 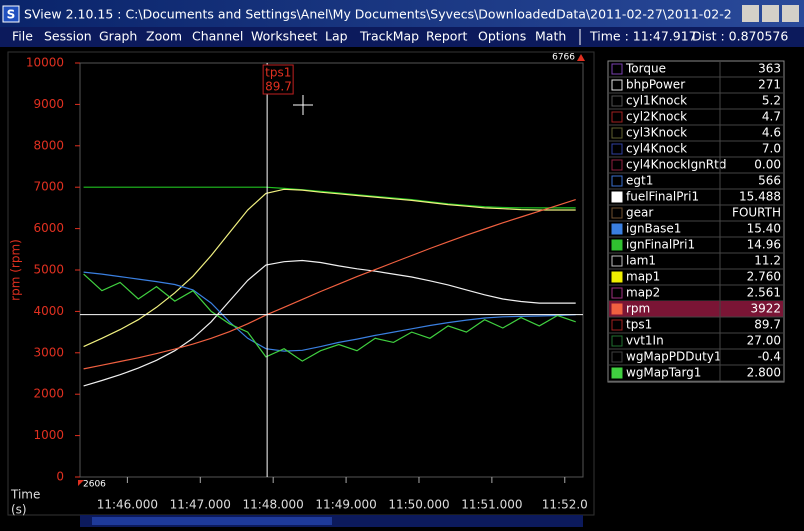 What do you see at coordinates (767, 165) in the screenshot?
I see `channel-value: 0.00` at bounding box center [767, 165].